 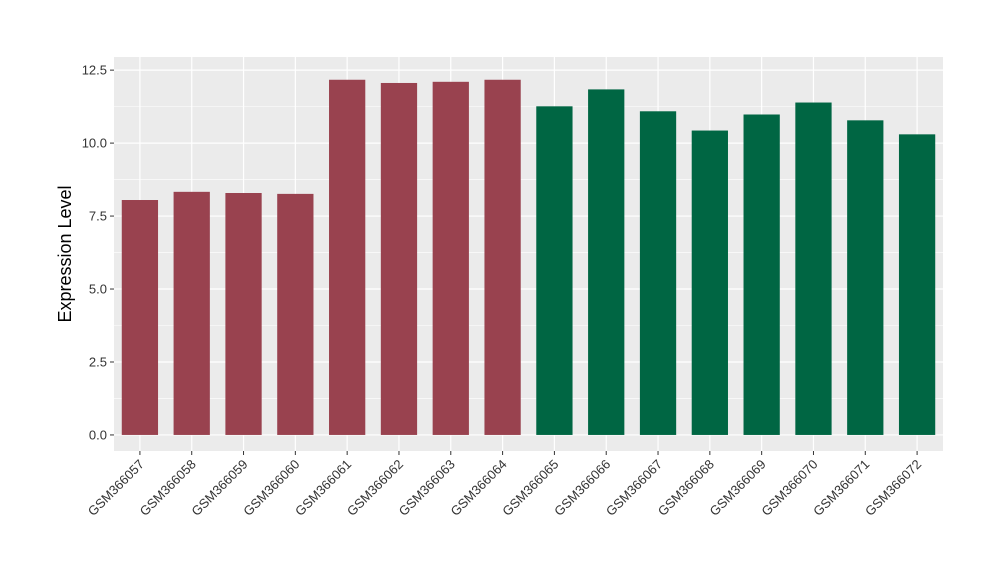 I want to click on bar-gsm366065, so click(x=554, y=270).